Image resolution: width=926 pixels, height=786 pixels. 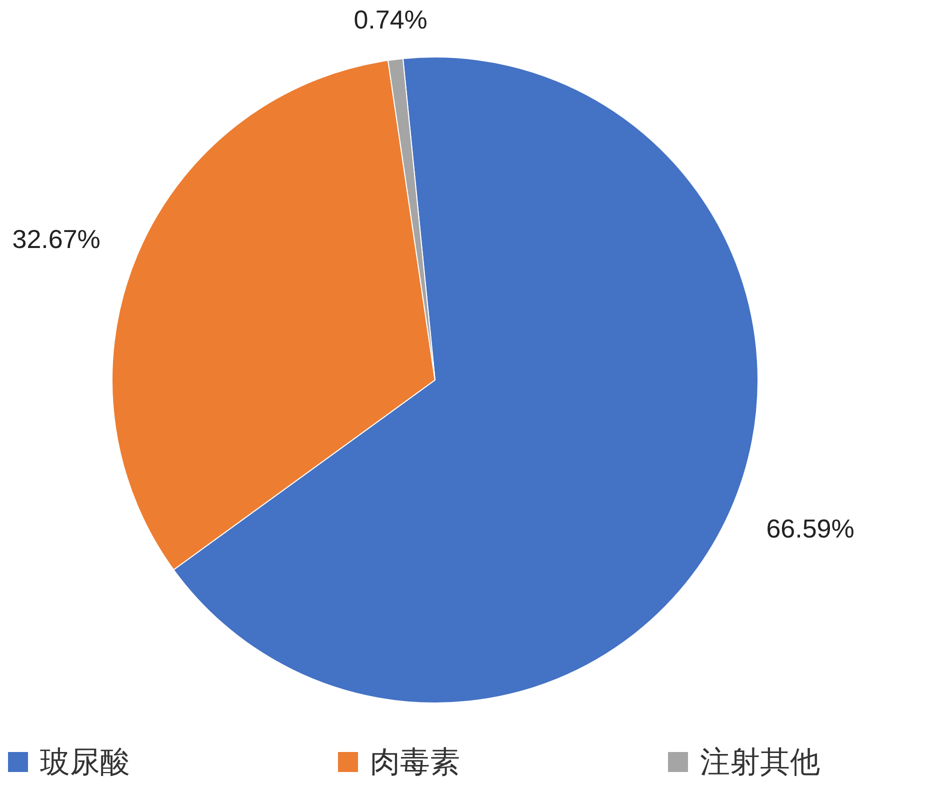 What do you see at coordinates (85, 762) in the screenshot?
I see `legend-label: 玻尿酸` at bounding box center [85, 762].